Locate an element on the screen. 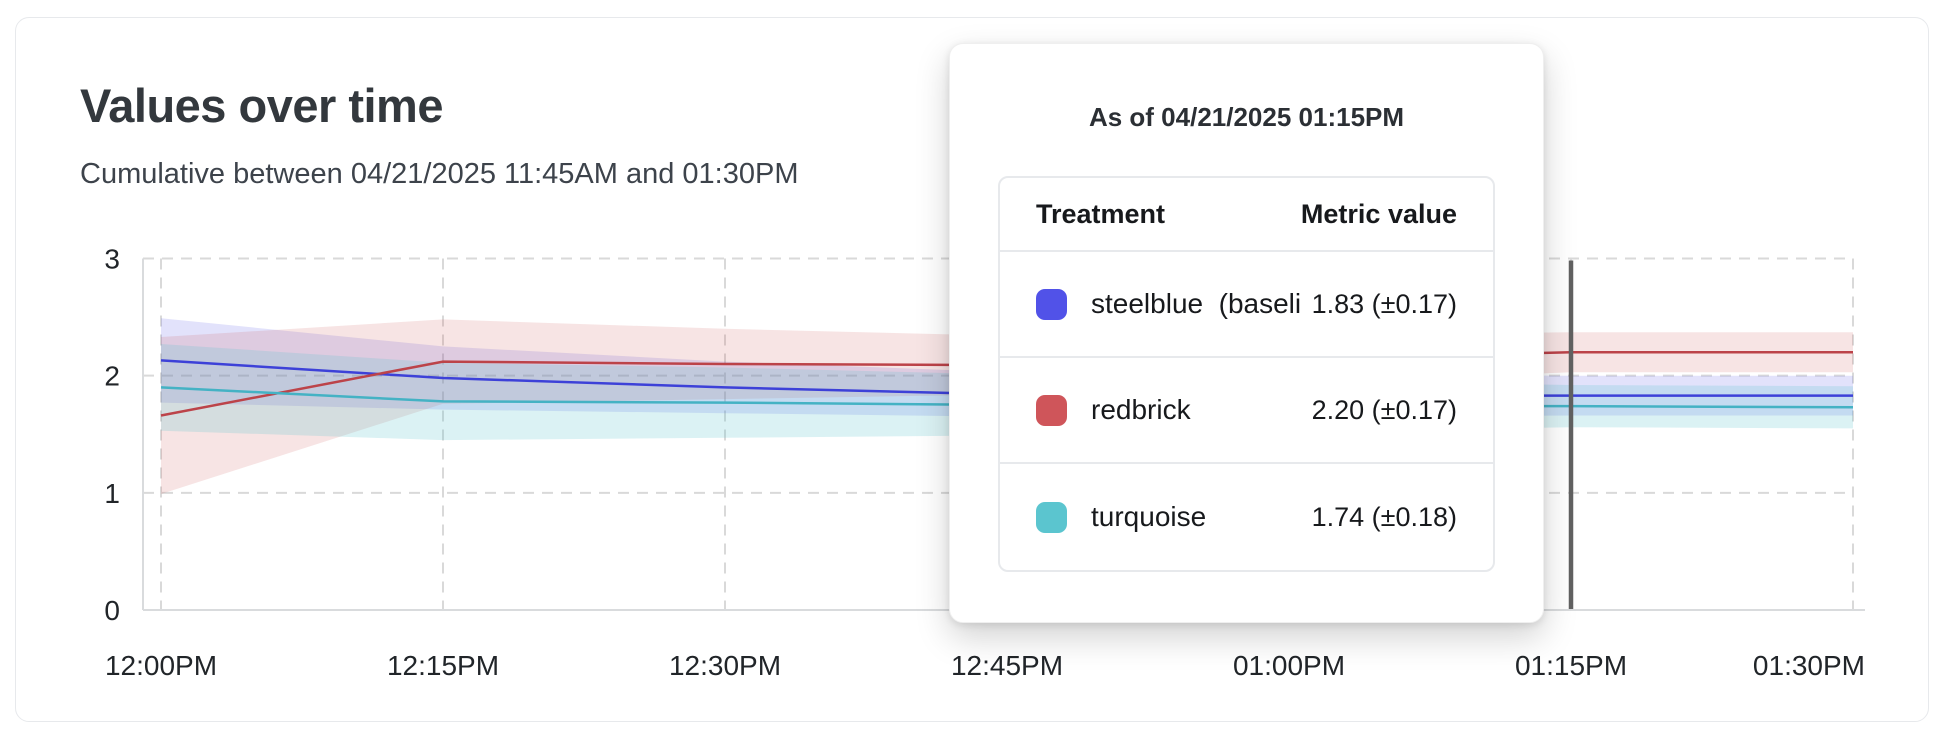 The image size is (1944, 750). svg-text: 1 is located at coordinates (112, 493).